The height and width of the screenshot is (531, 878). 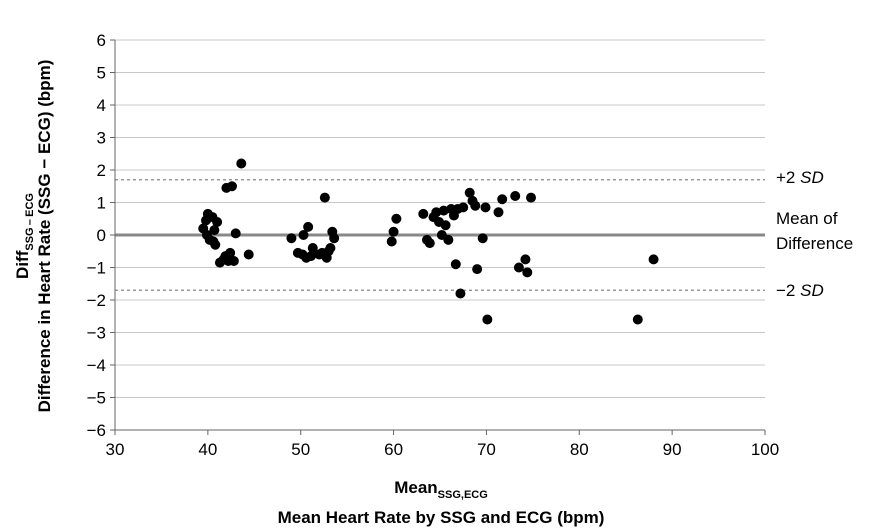 What do you see at coordinates (807, 218) in the screenshot?
I see `mean-difference-label-line1: Mean of` at bounding box center [807, 218].